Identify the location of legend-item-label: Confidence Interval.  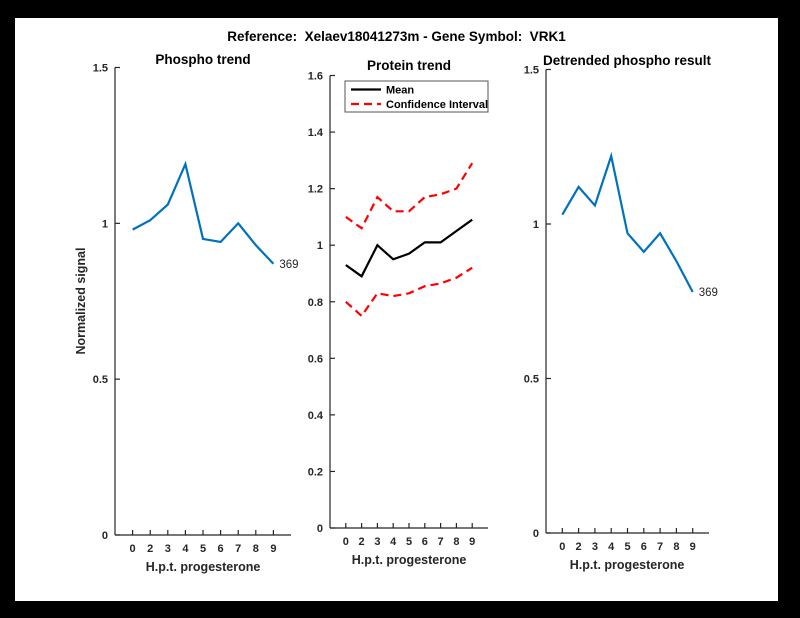
(437, 105).